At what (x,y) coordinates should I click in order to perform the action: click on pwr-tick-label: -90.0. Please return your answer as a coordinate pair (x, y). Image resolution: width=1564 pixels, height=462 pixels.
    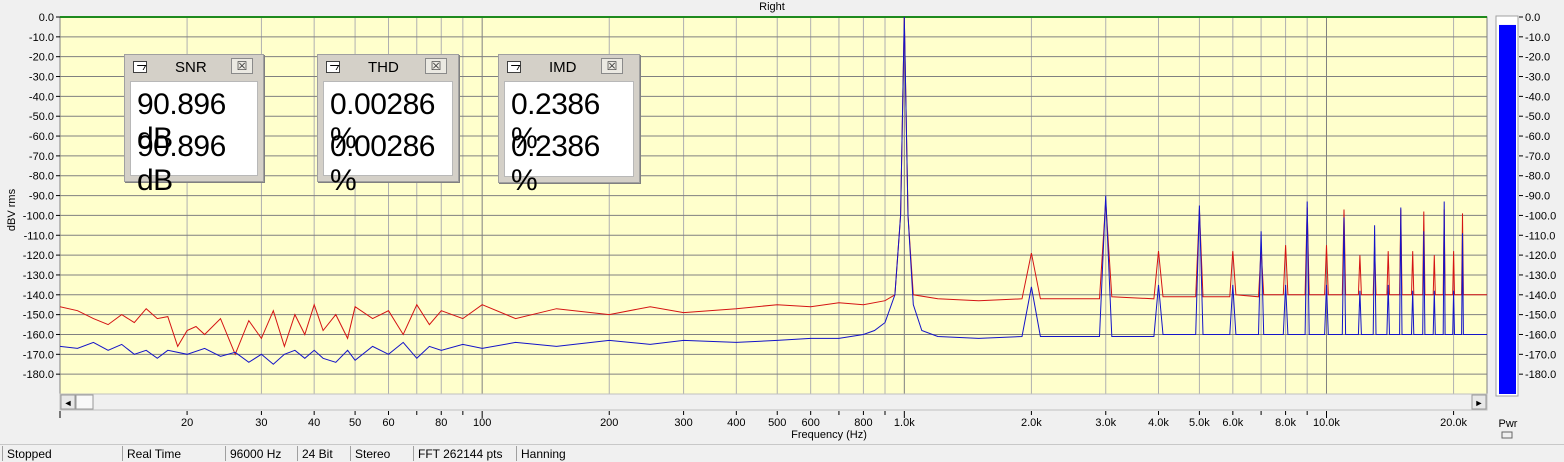
    Looking at the image, I should click on (1537, 197).